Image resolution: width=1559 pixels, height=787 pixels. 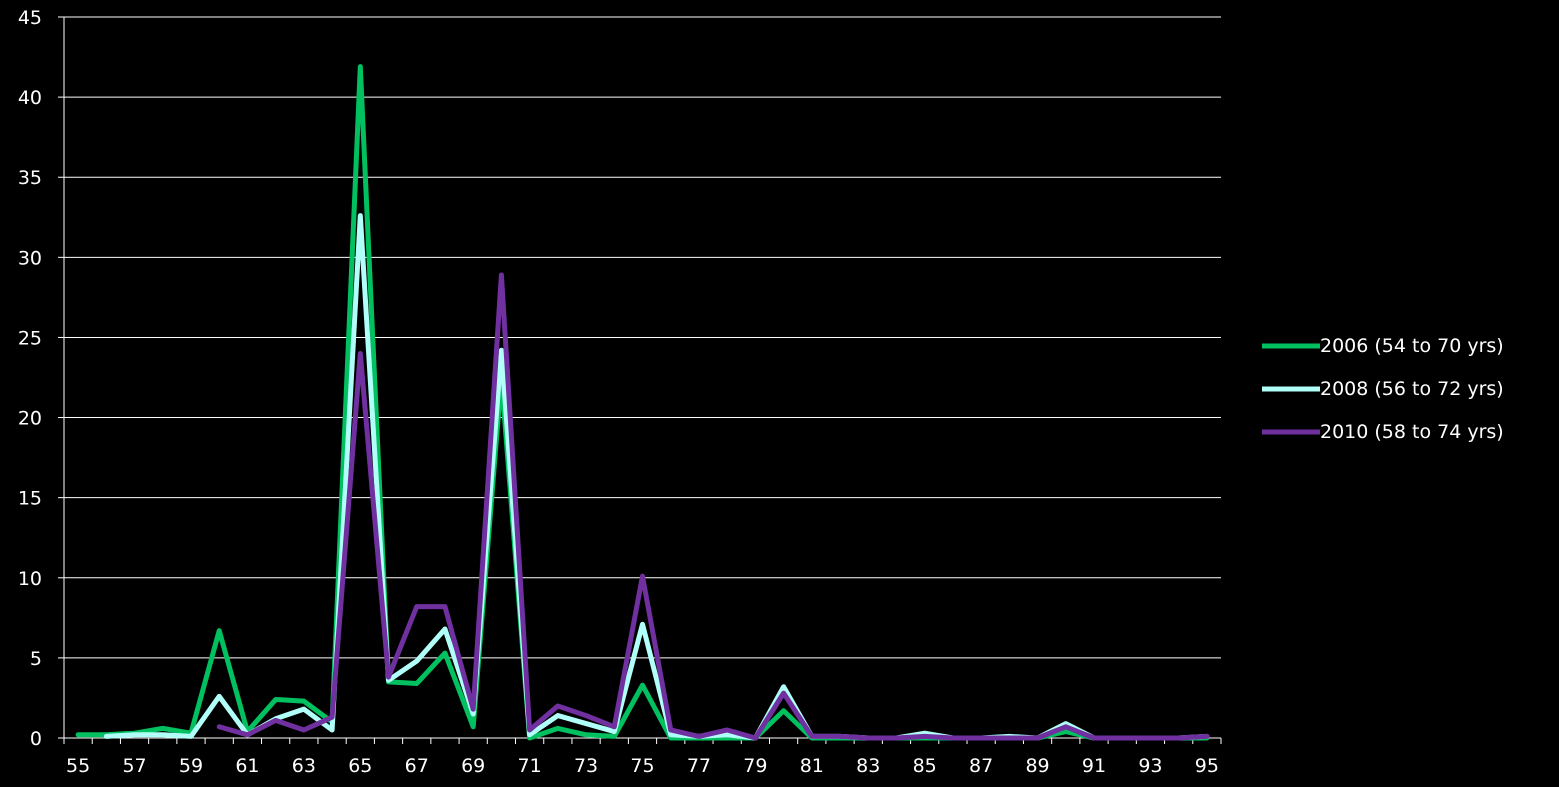 What do you see at coordinates (1412, 432) in the screenshot?
I see `legend-label: 2010 (58 to 74 yrs)` at bounding box center [1412, 432].